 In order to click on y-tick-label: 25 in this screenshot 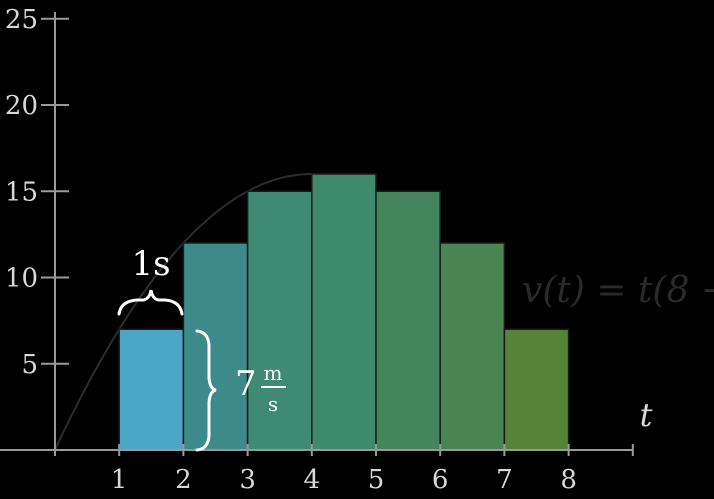, I will do `click(21, 20)`.